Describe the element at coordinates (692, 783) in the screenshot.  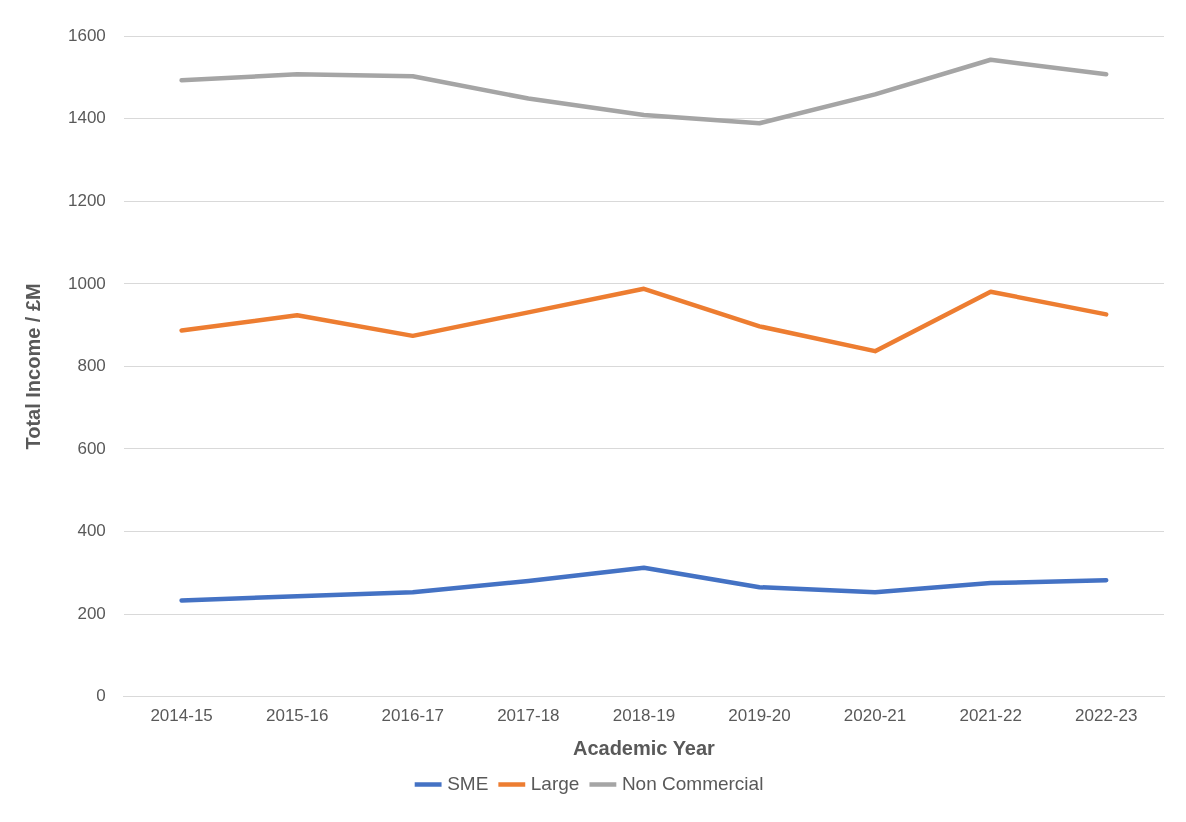
I see `legend-label: Non Commercial` at that location.